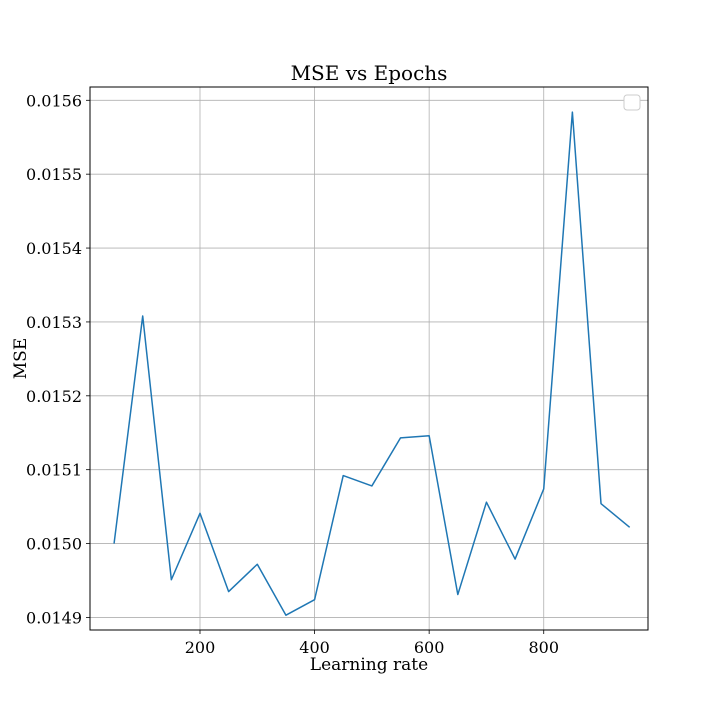 The image size is (720, 720). Describe the element at coordinates (54, 248) in the screenshot. I see `y-tick-label: 0.0154` at that location.